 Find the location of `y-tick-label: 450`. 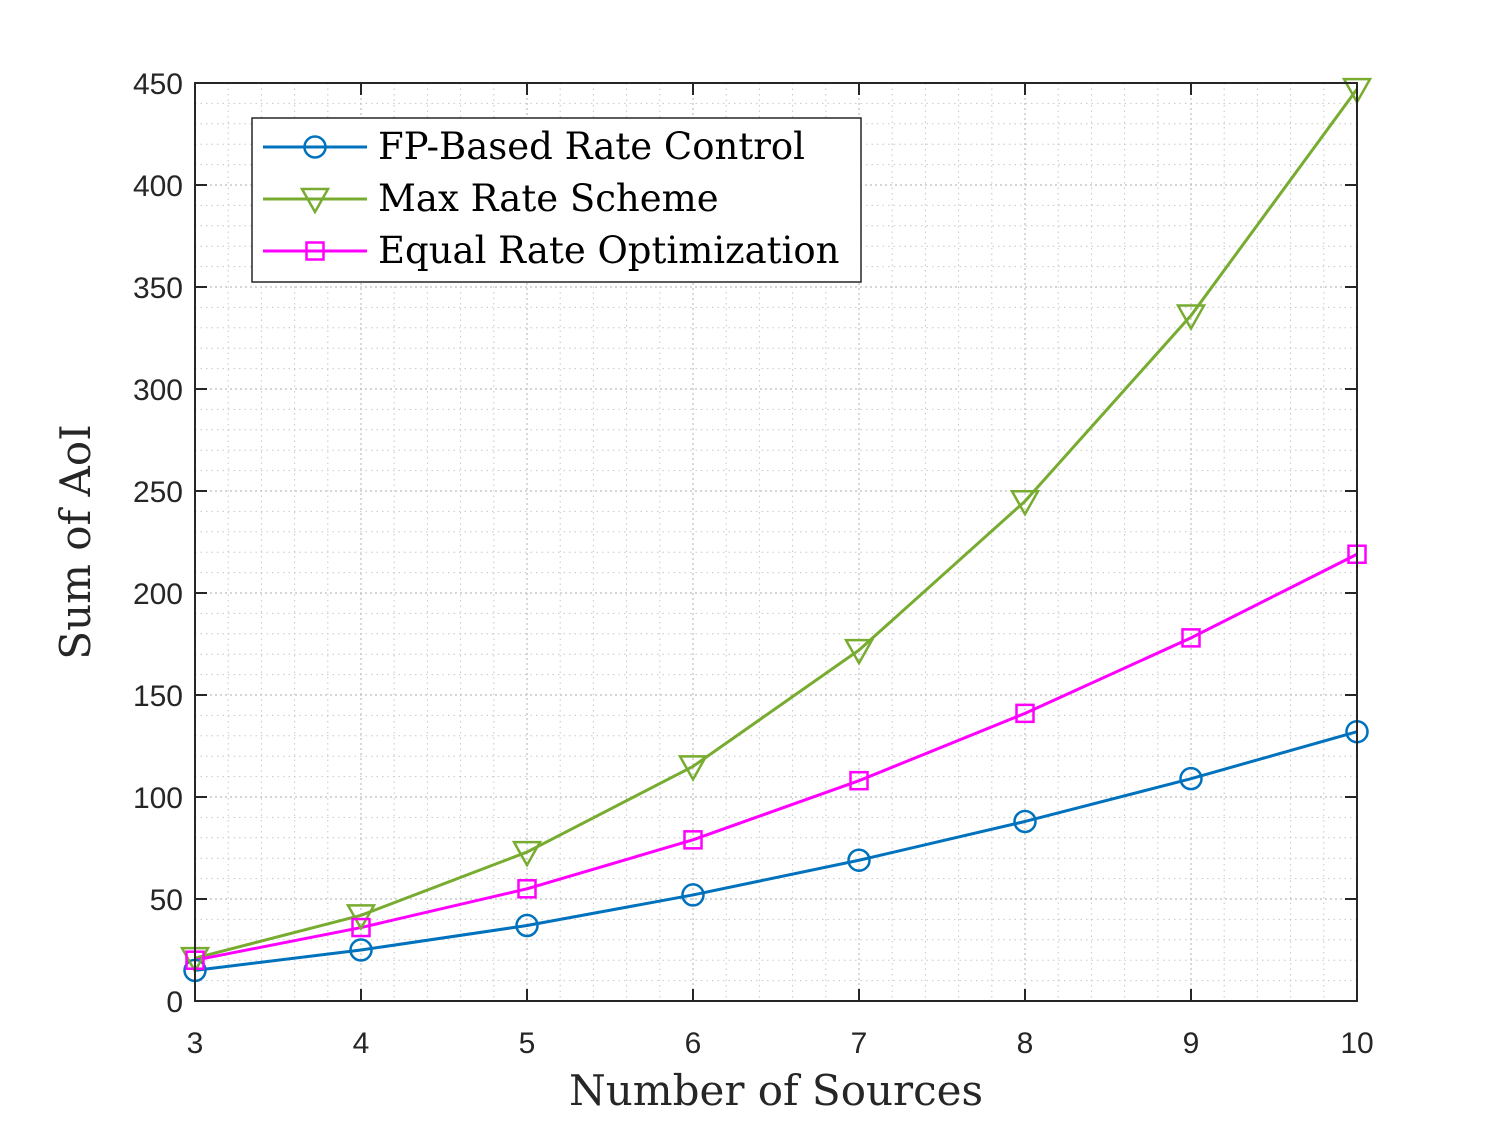

y-tick-label: 450 is located at coordinates (158, 84).